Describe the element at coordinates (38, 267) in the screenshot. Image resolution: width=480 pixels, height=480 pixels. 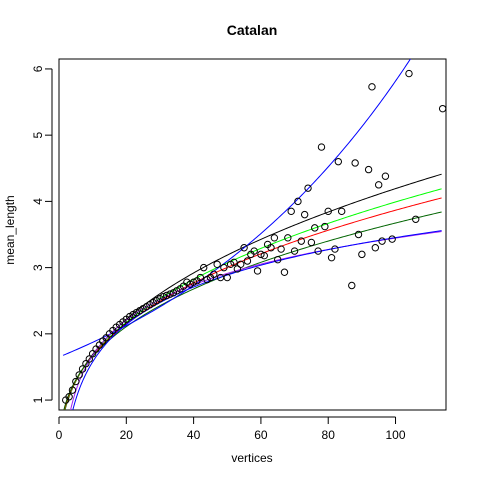
I see `y-tick-label: 3` at that location.